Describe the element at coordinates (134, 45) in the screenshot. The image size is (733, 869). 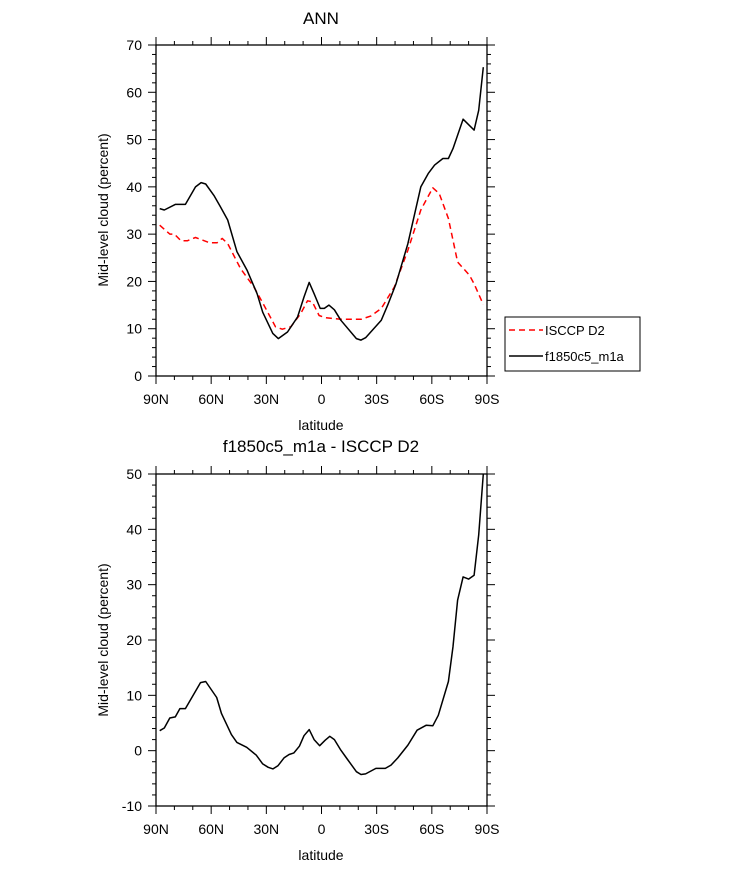
I see `y-tick-label: 70` at that location.